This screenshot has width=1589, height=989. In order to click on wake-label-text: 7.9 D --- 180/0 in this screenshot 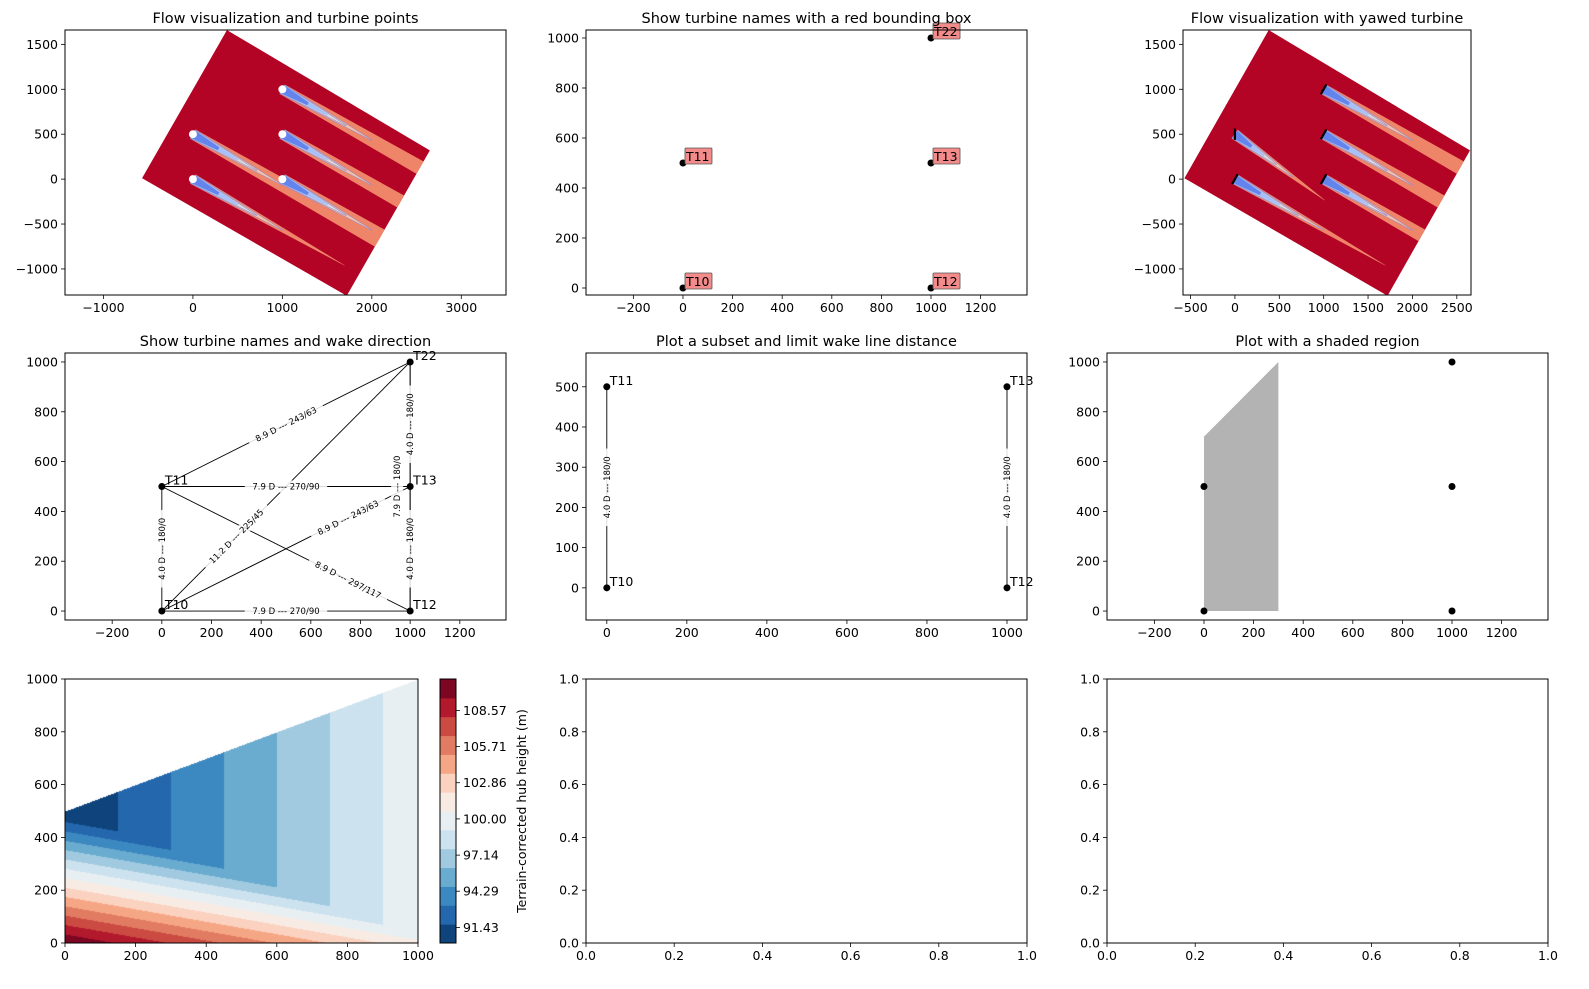, I will do `click(398, 487)`.